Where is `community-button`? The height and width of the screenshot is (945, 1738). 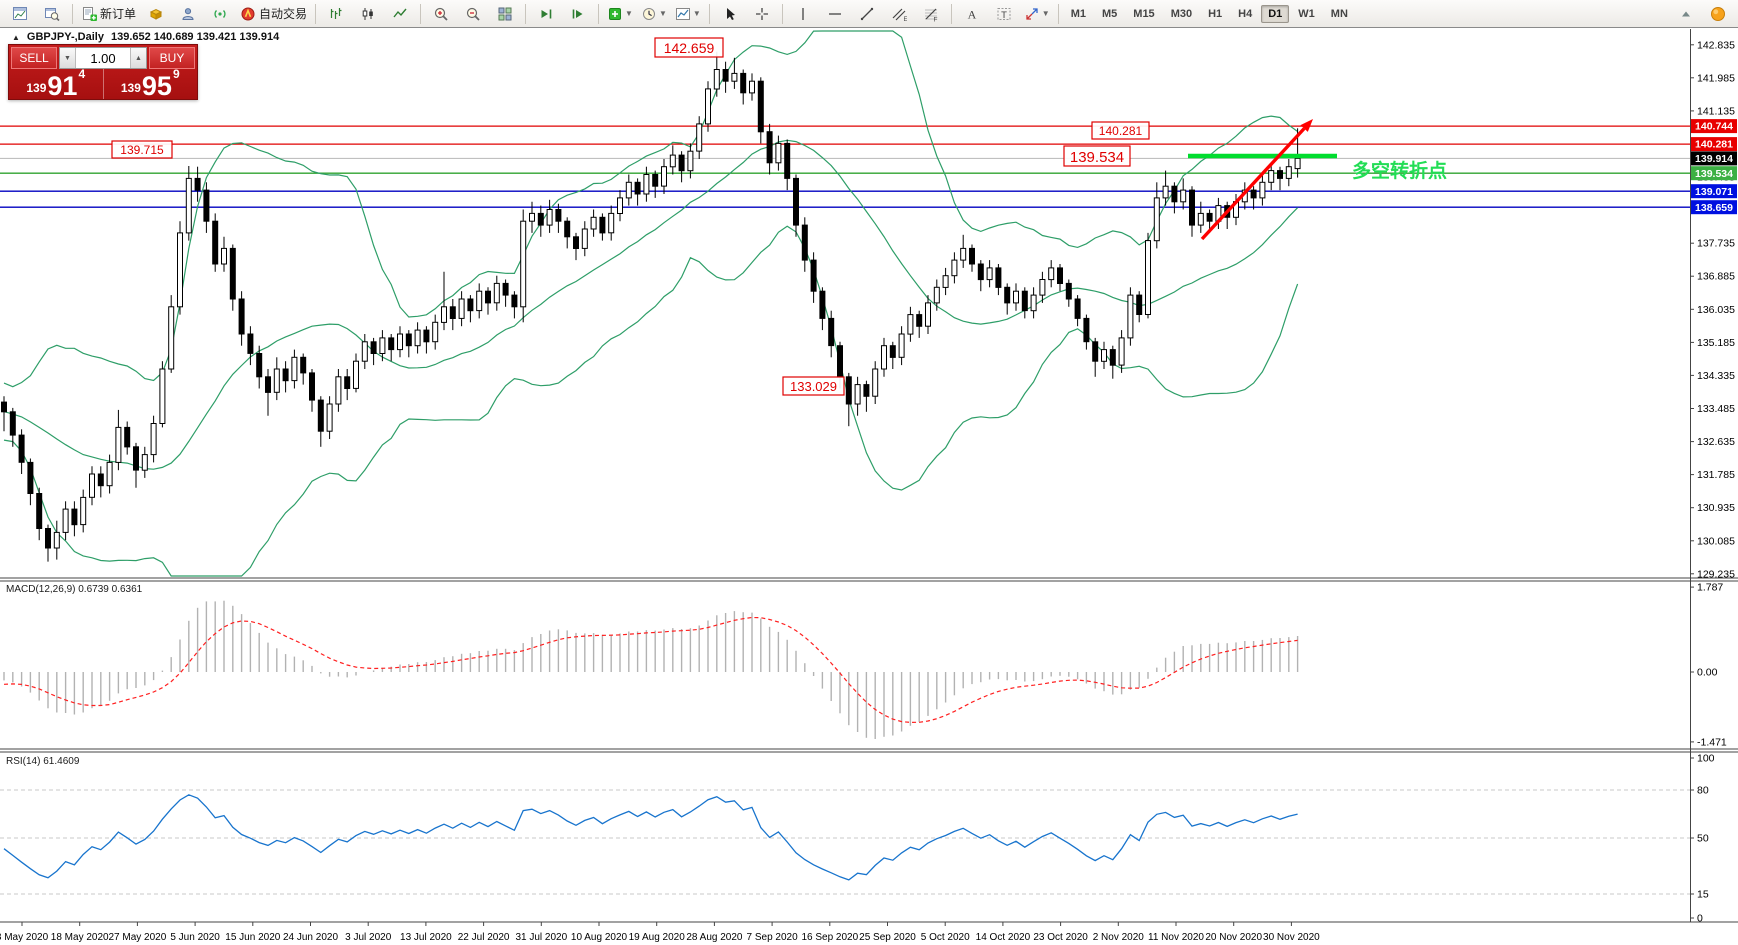
community-button is located at coordinates (1718, 14).